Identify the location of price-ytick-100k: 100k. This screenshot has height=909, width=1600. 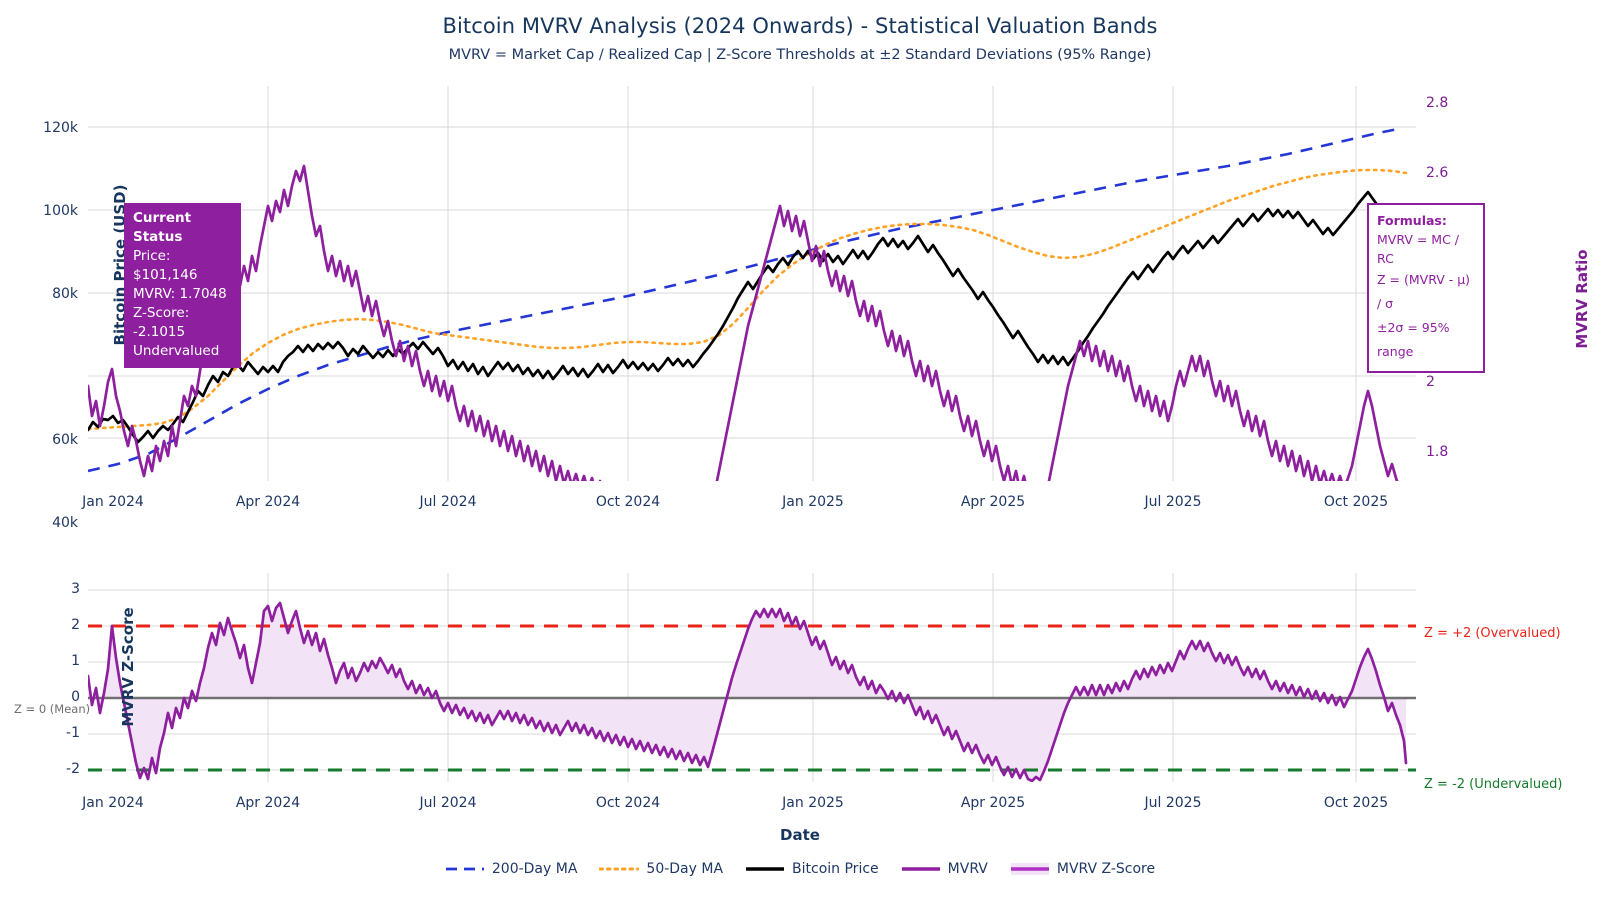
(60, 211).